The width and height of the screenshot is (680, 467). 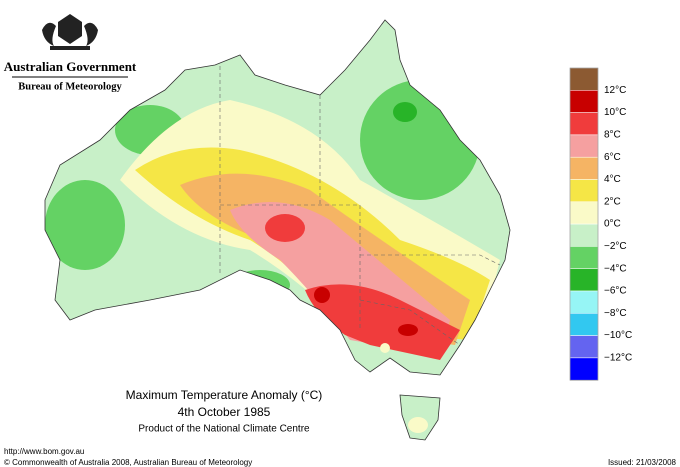 What do you see at coordinates (615, 112) in the screenshot?
I see `legend-label: 10°C` at bounding box center [615, 112].